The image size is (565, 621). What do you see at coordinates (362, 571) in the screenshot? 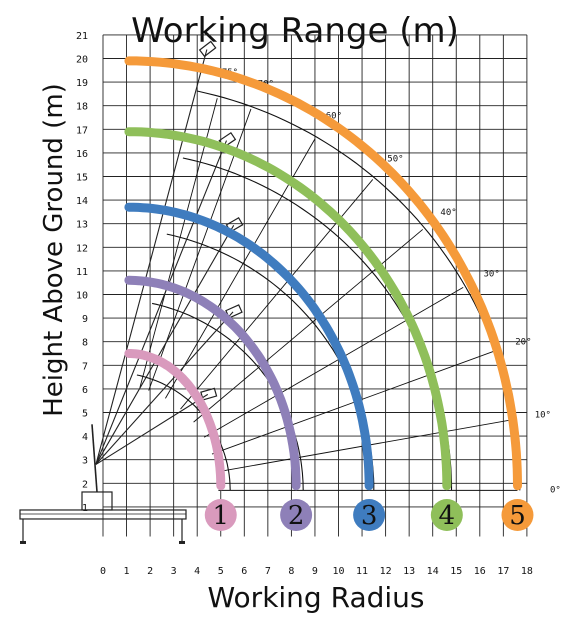
I see `x-tick-label: 11` at bounding box center [362, 571].